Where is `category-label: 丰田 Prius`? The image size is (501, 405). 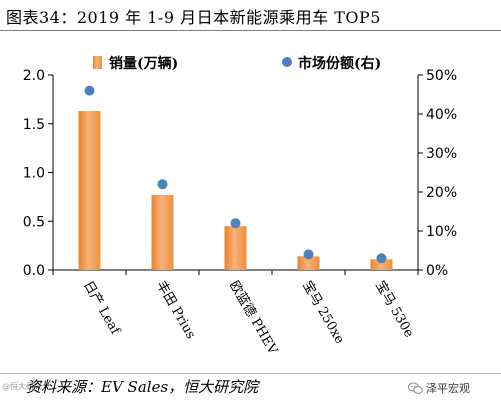 category-label: 丰田 Prius is located at coordinates (175, 310).